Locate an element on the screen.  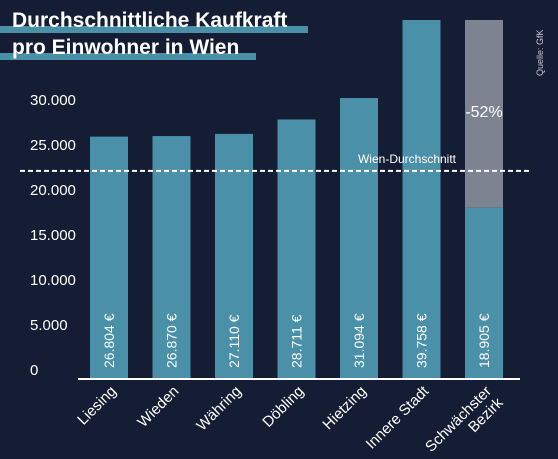
reduction-box is located at coordinates (484, 114).